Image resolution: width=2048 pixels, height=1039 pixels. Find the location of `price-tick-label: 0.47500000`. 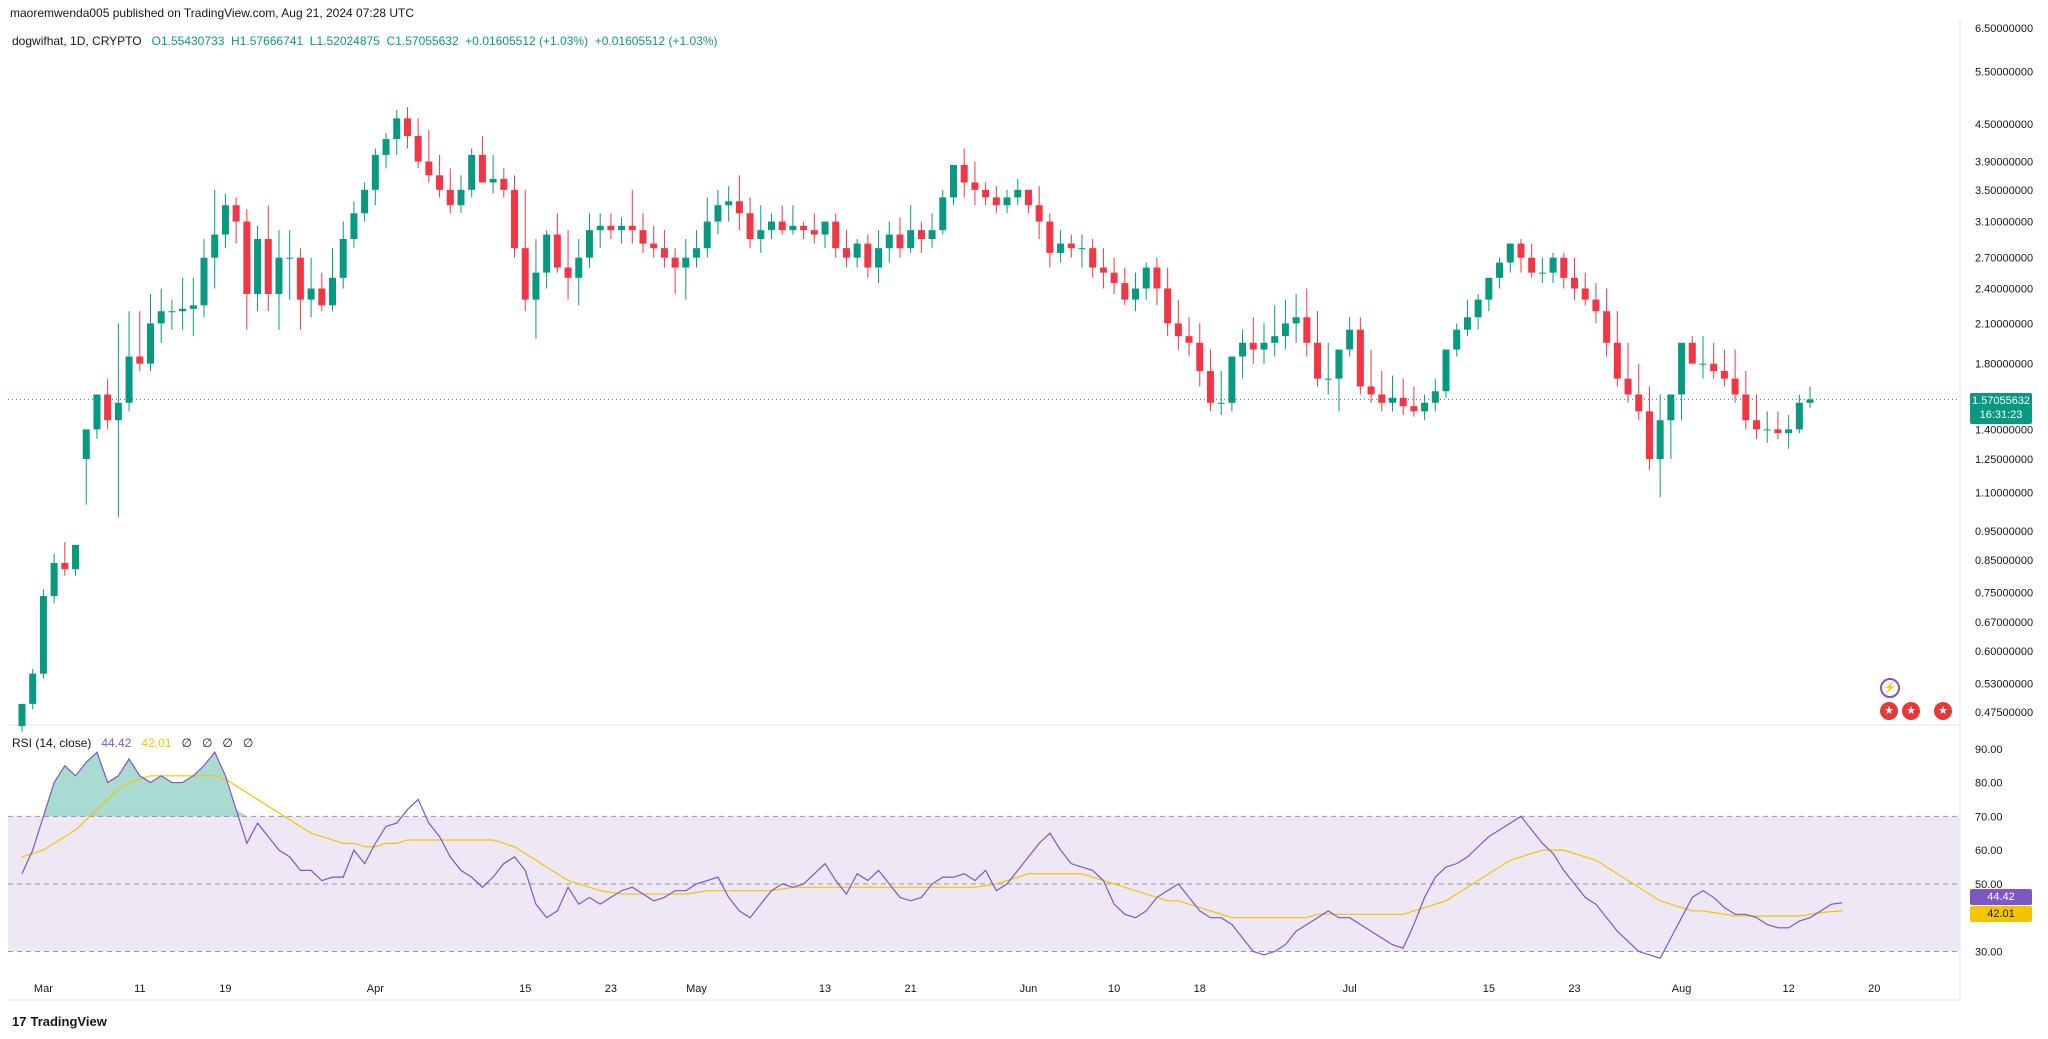

price-tick-label: 0.47500000 is located at coordinates (2004, 713).